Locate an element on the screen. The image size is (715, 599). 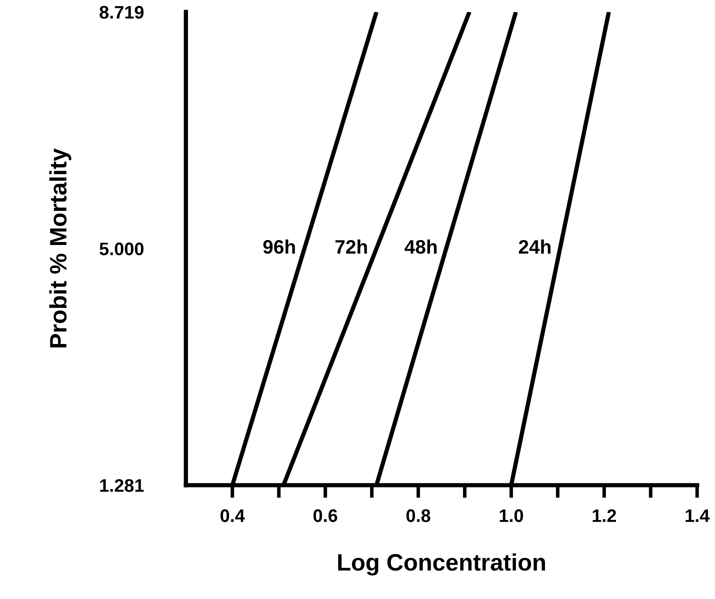
series-label: 48h is located at coordinates (420, 247).